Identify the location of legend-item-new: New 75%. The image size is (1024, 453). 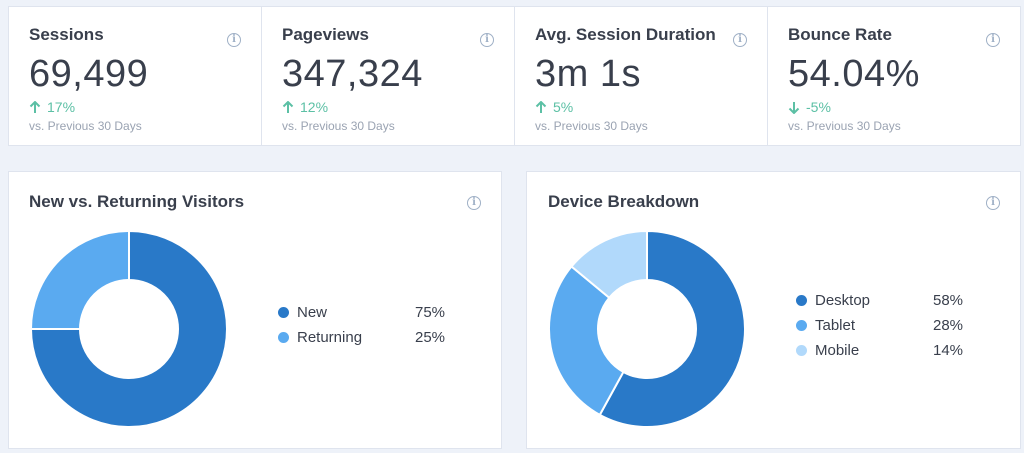
(371, 312).